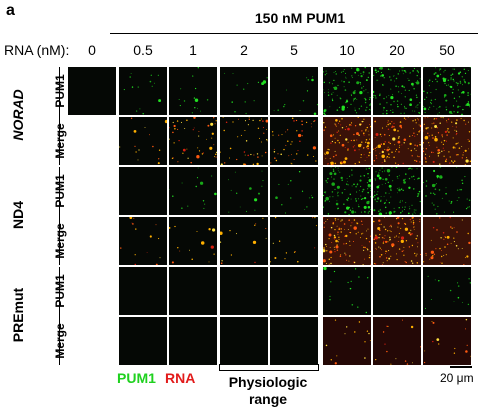 This screenshot has height=412, width=489. What do you see at coordinates (18, 315) in the screenshot?
I see `group-label-premut: PREmut` at bounding box center [18, 315].